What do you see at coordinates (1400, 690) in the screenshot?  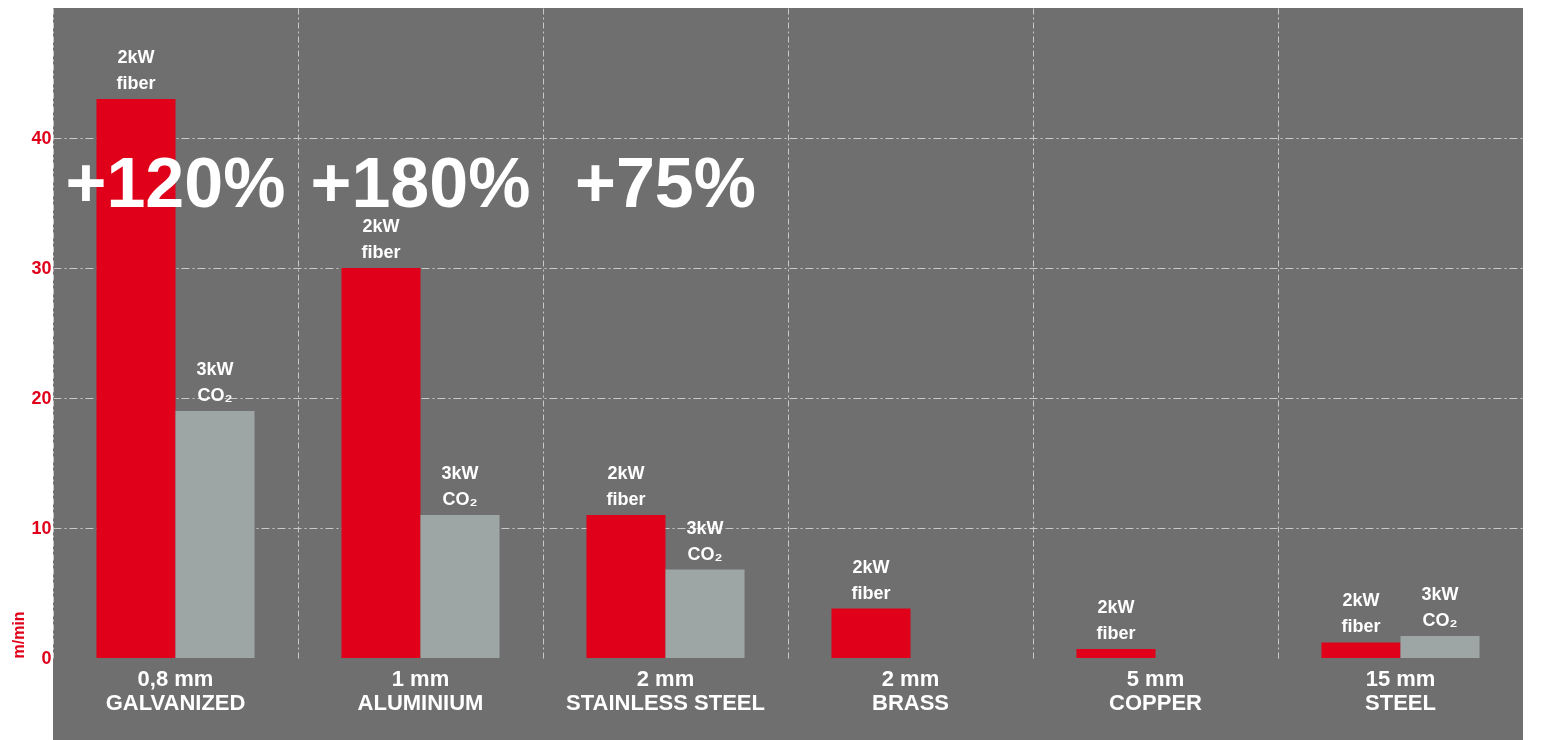 I see `x-tick-label: 15 mm STEEL` at bounding box center [1400, 690].